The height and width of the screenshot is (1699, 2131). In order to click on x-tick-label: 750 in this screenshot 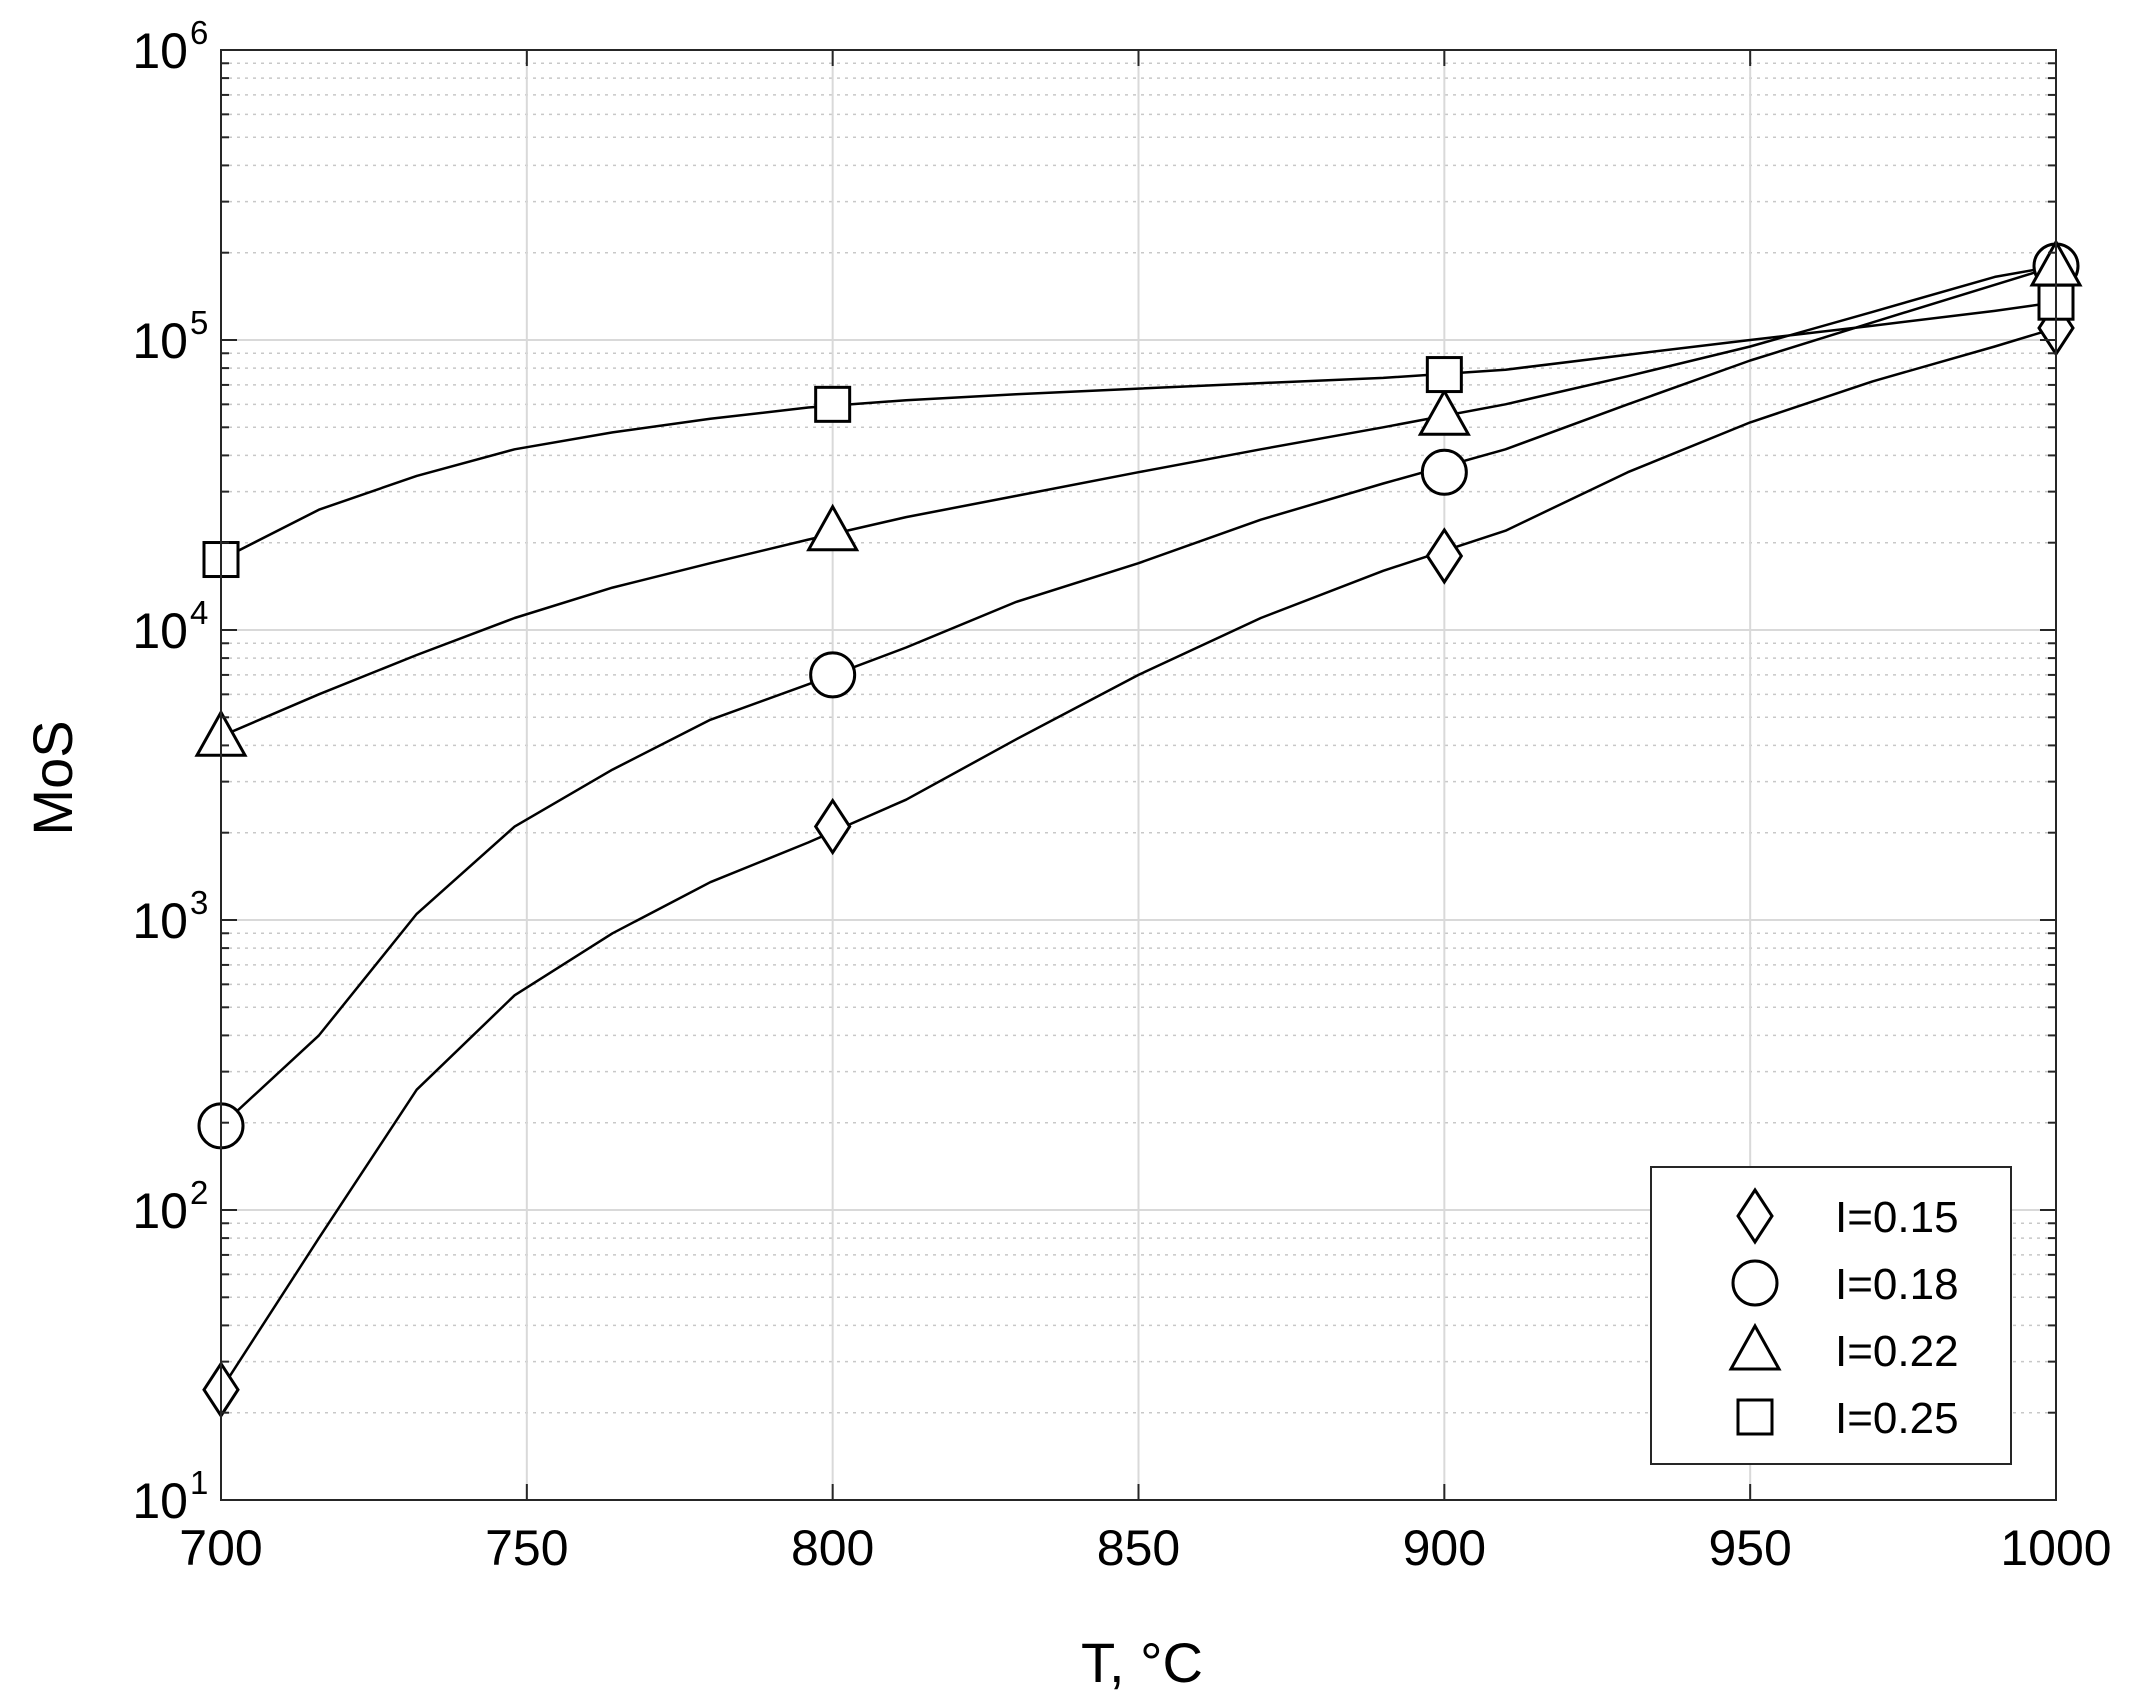, I will do `click(526, 1548)`.